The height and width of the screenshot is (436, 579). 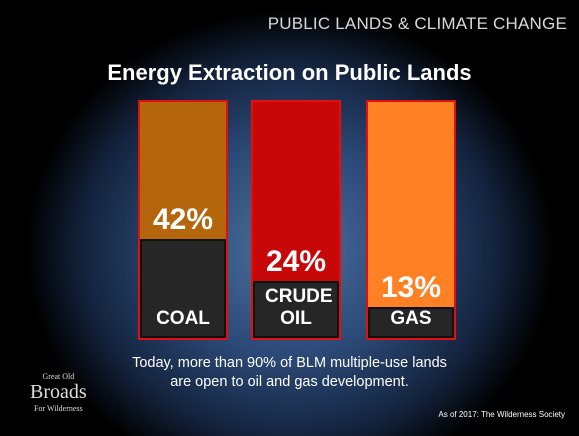 I want to click on category-label: CRUDE OIL, so click(x=299, y=307).